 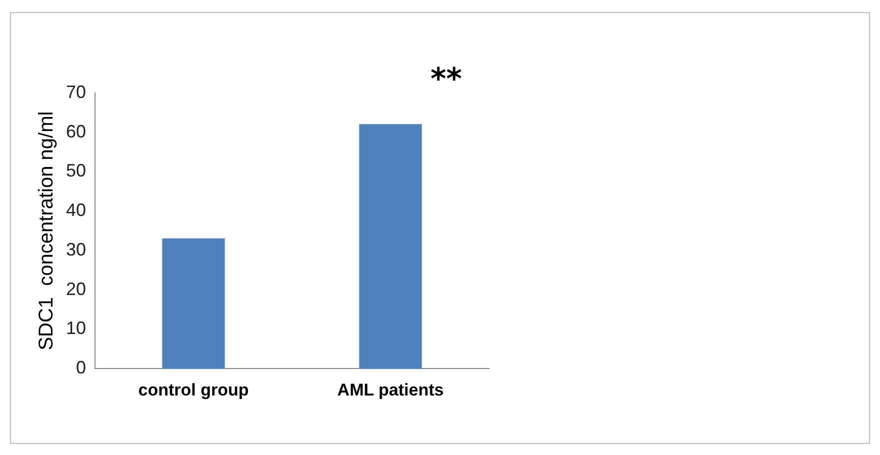 I want to click on y-tick-label: 60, so click(x=76, y=131).